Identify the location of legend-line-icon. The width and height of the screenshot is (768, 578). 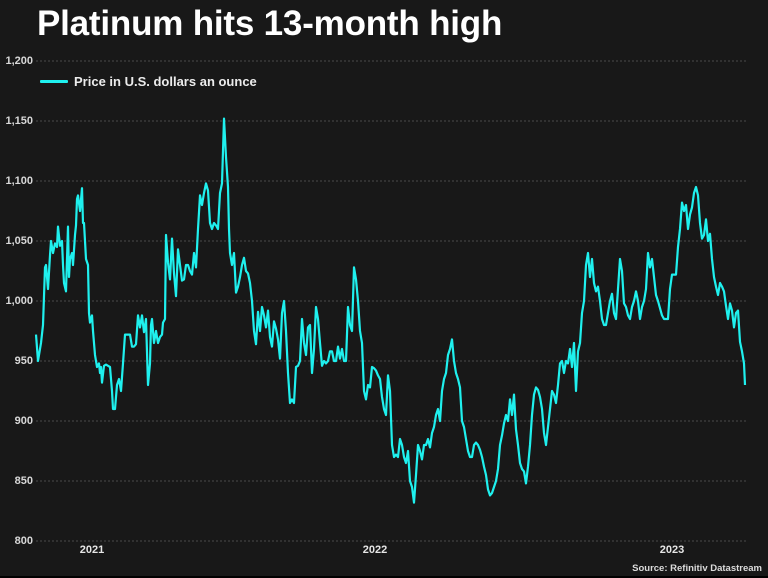
(54, 81).